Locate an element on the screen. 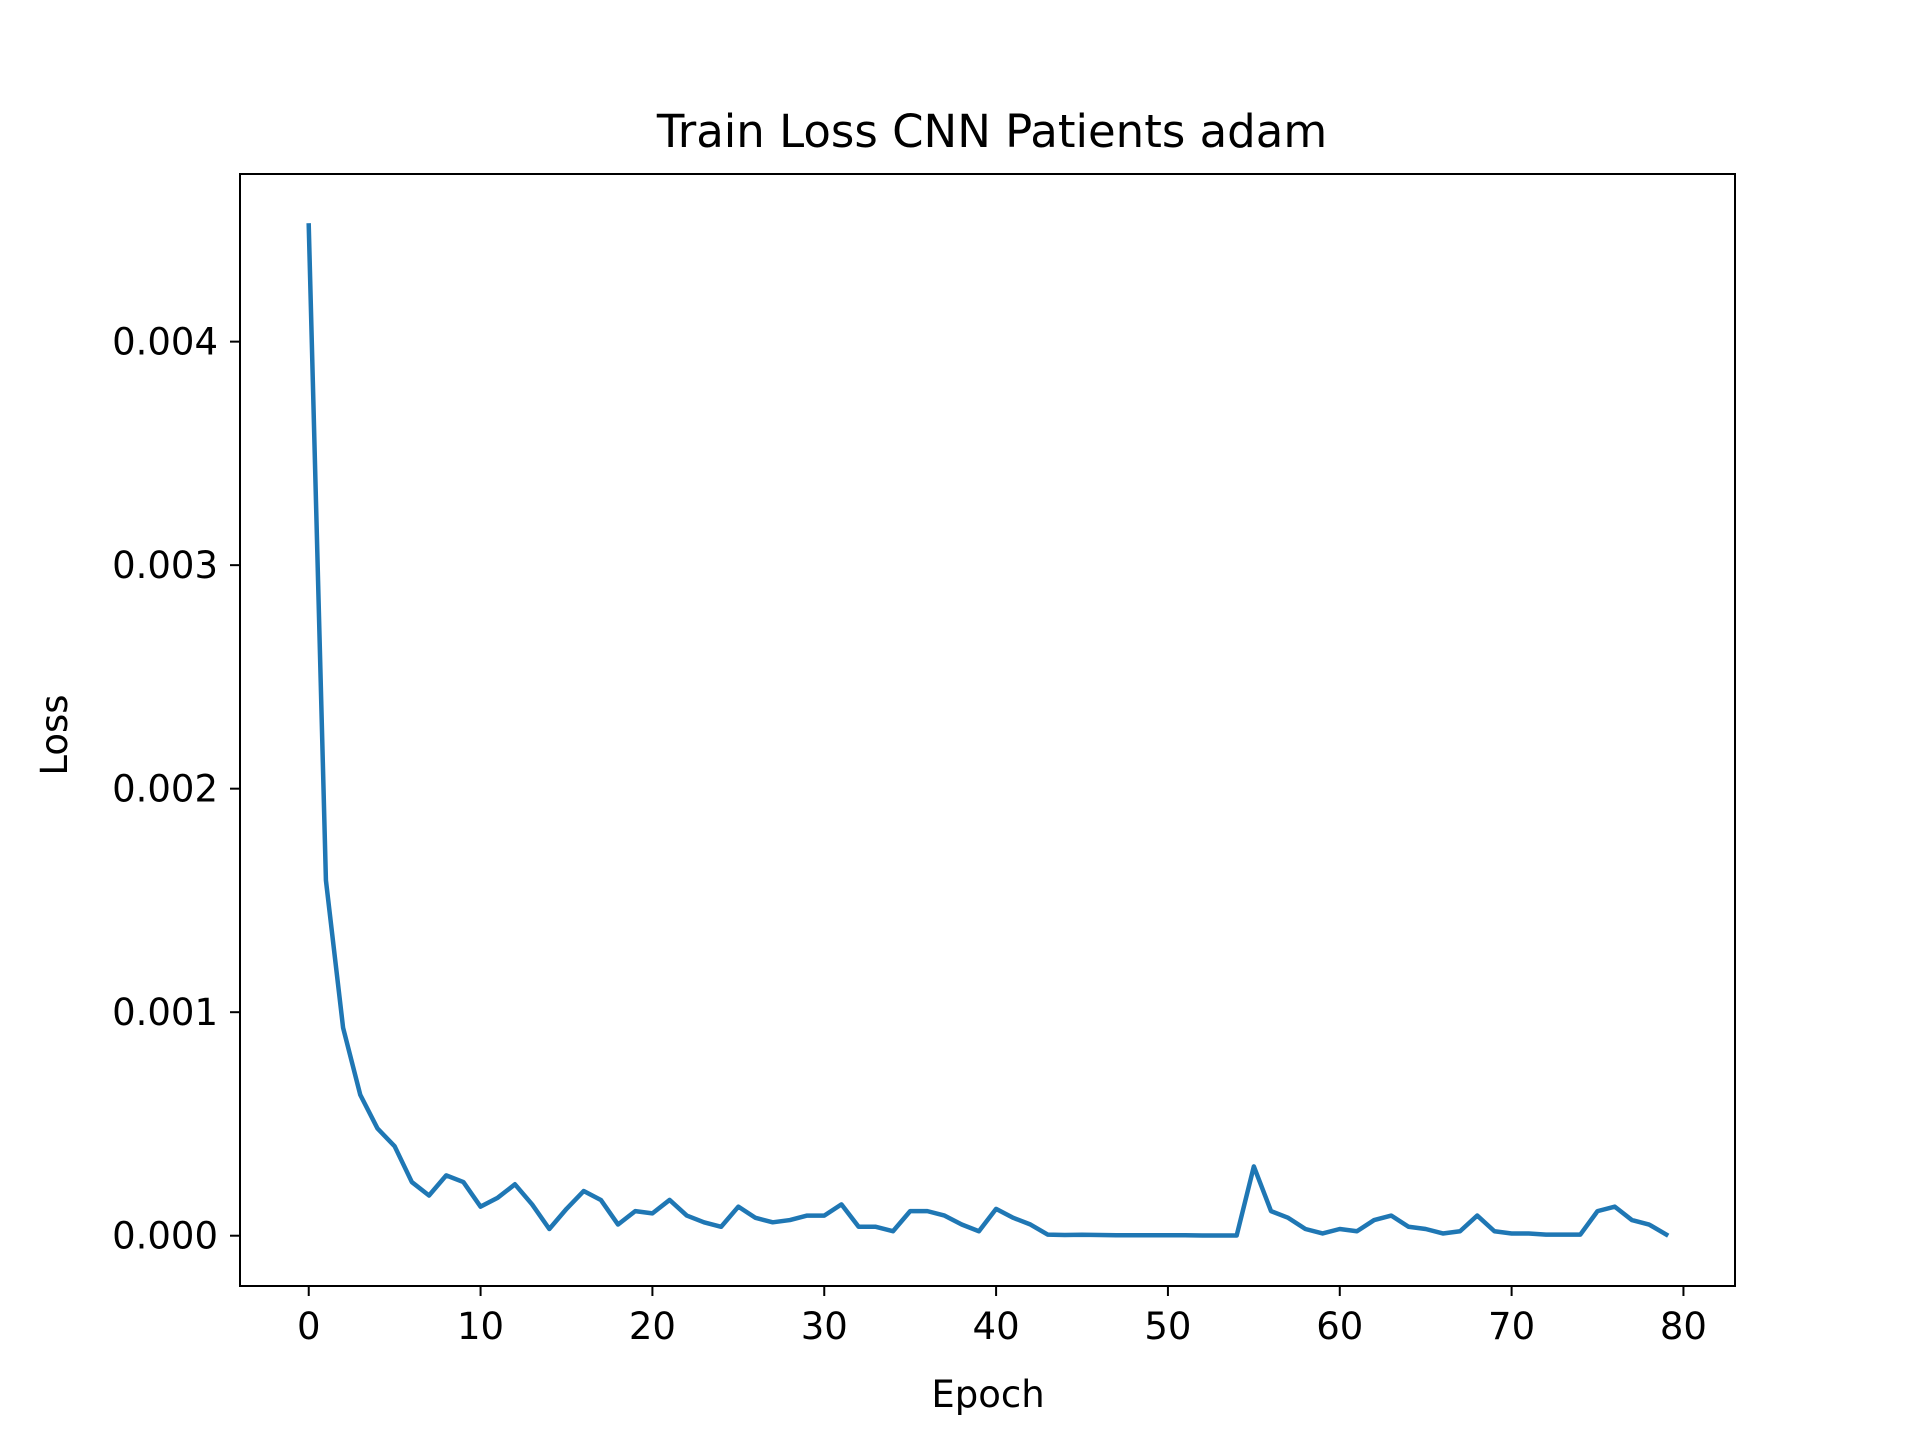  x-tick-label: 50 is located at coordinates (1167, 1326).